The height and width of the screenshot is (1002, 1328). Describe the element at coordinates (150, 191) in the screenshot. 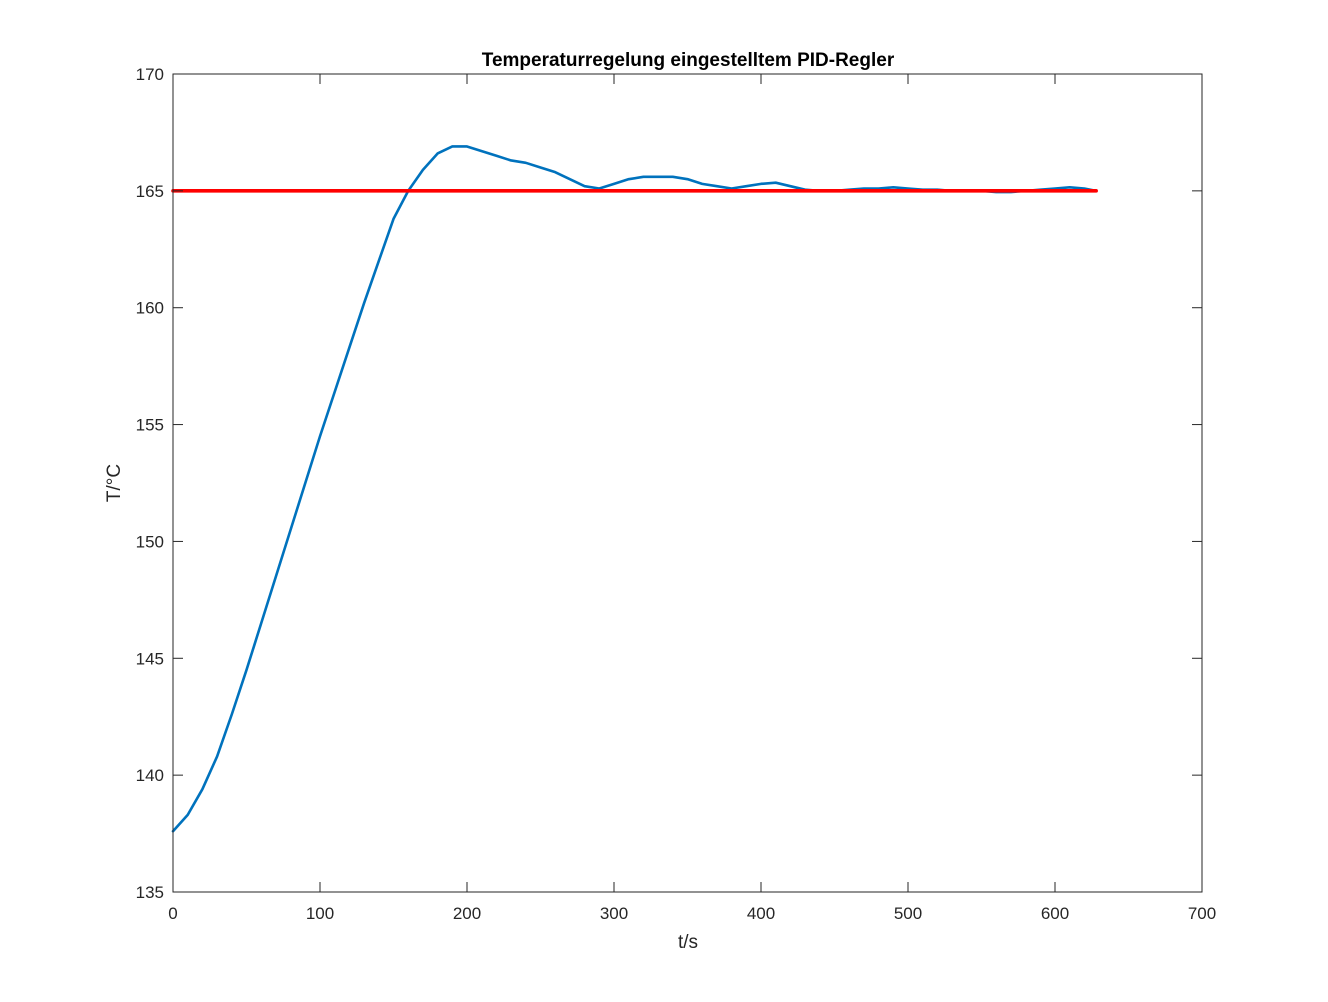

I see `y-tick-label: 165` at that location.